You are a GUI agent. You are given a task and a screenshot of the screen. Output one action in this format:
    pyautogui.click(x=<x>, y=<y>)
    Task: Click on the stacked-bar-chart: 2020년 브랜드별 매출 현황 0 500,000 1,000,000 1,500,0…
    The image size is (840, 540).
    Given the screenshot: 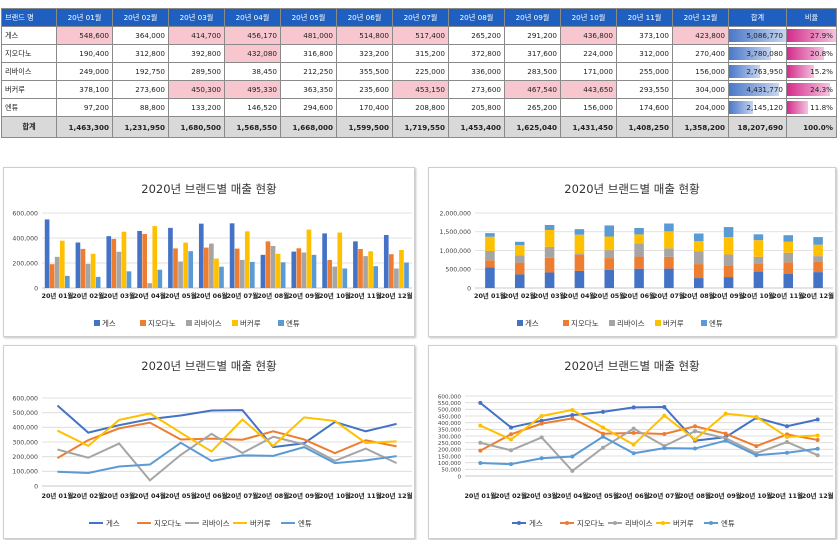 What is the action you would take?
    pyautogui.click(x=637, y=255)
    